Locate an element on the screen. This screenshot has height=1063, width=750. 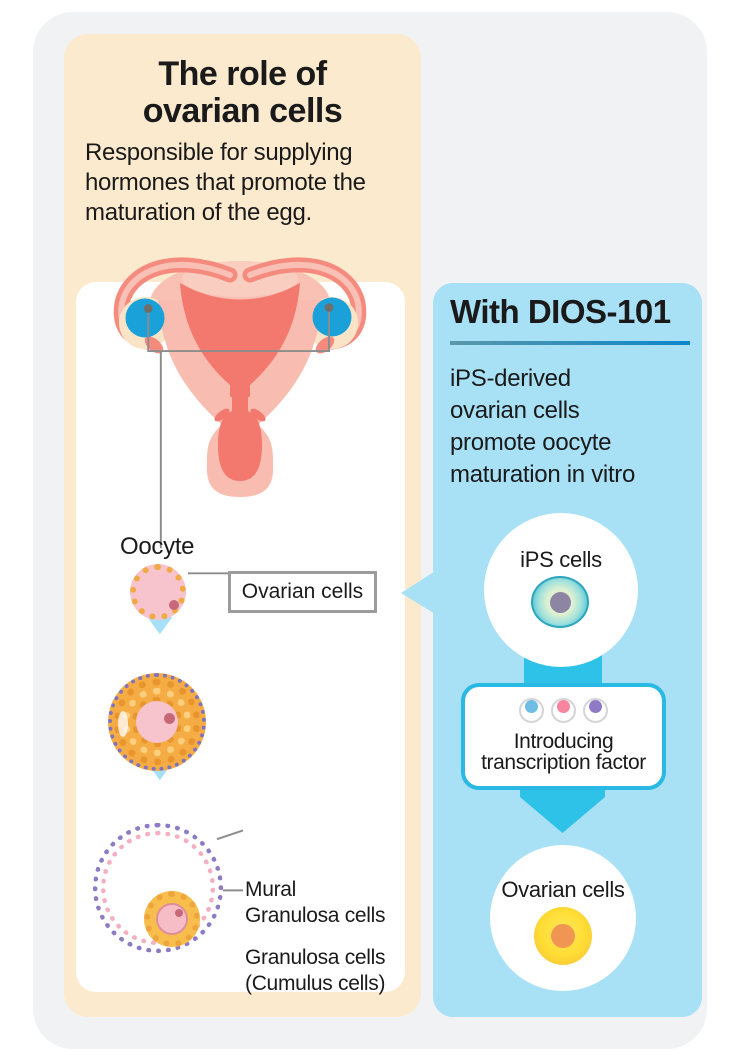
ovarian-cells-circle: Ovarian cells is located at coordinates (563, 918).